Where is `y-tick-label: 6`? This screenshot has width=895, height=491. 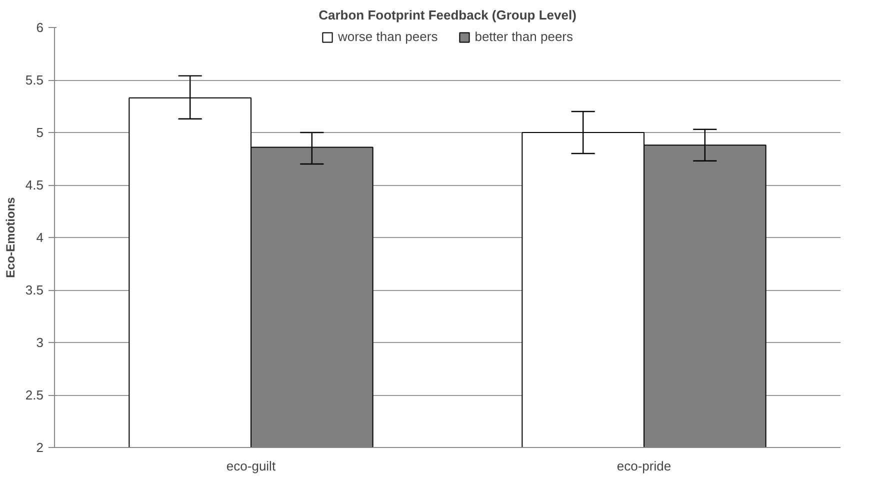 y-tick-label: 6 is located at coordinates (40, 27).